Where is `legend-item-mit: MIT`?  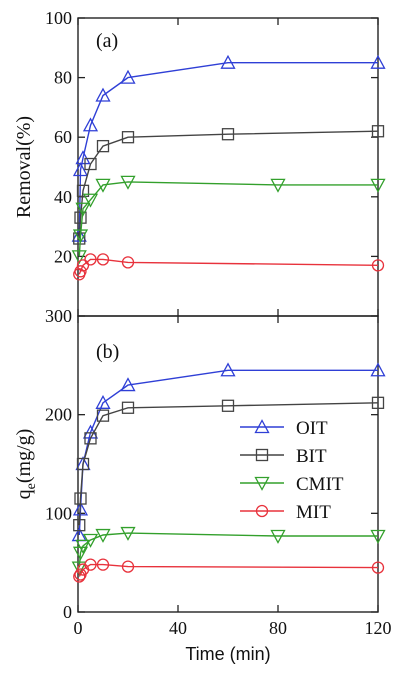 legend-item-mit: MIT is located at coordinates (285, 512).